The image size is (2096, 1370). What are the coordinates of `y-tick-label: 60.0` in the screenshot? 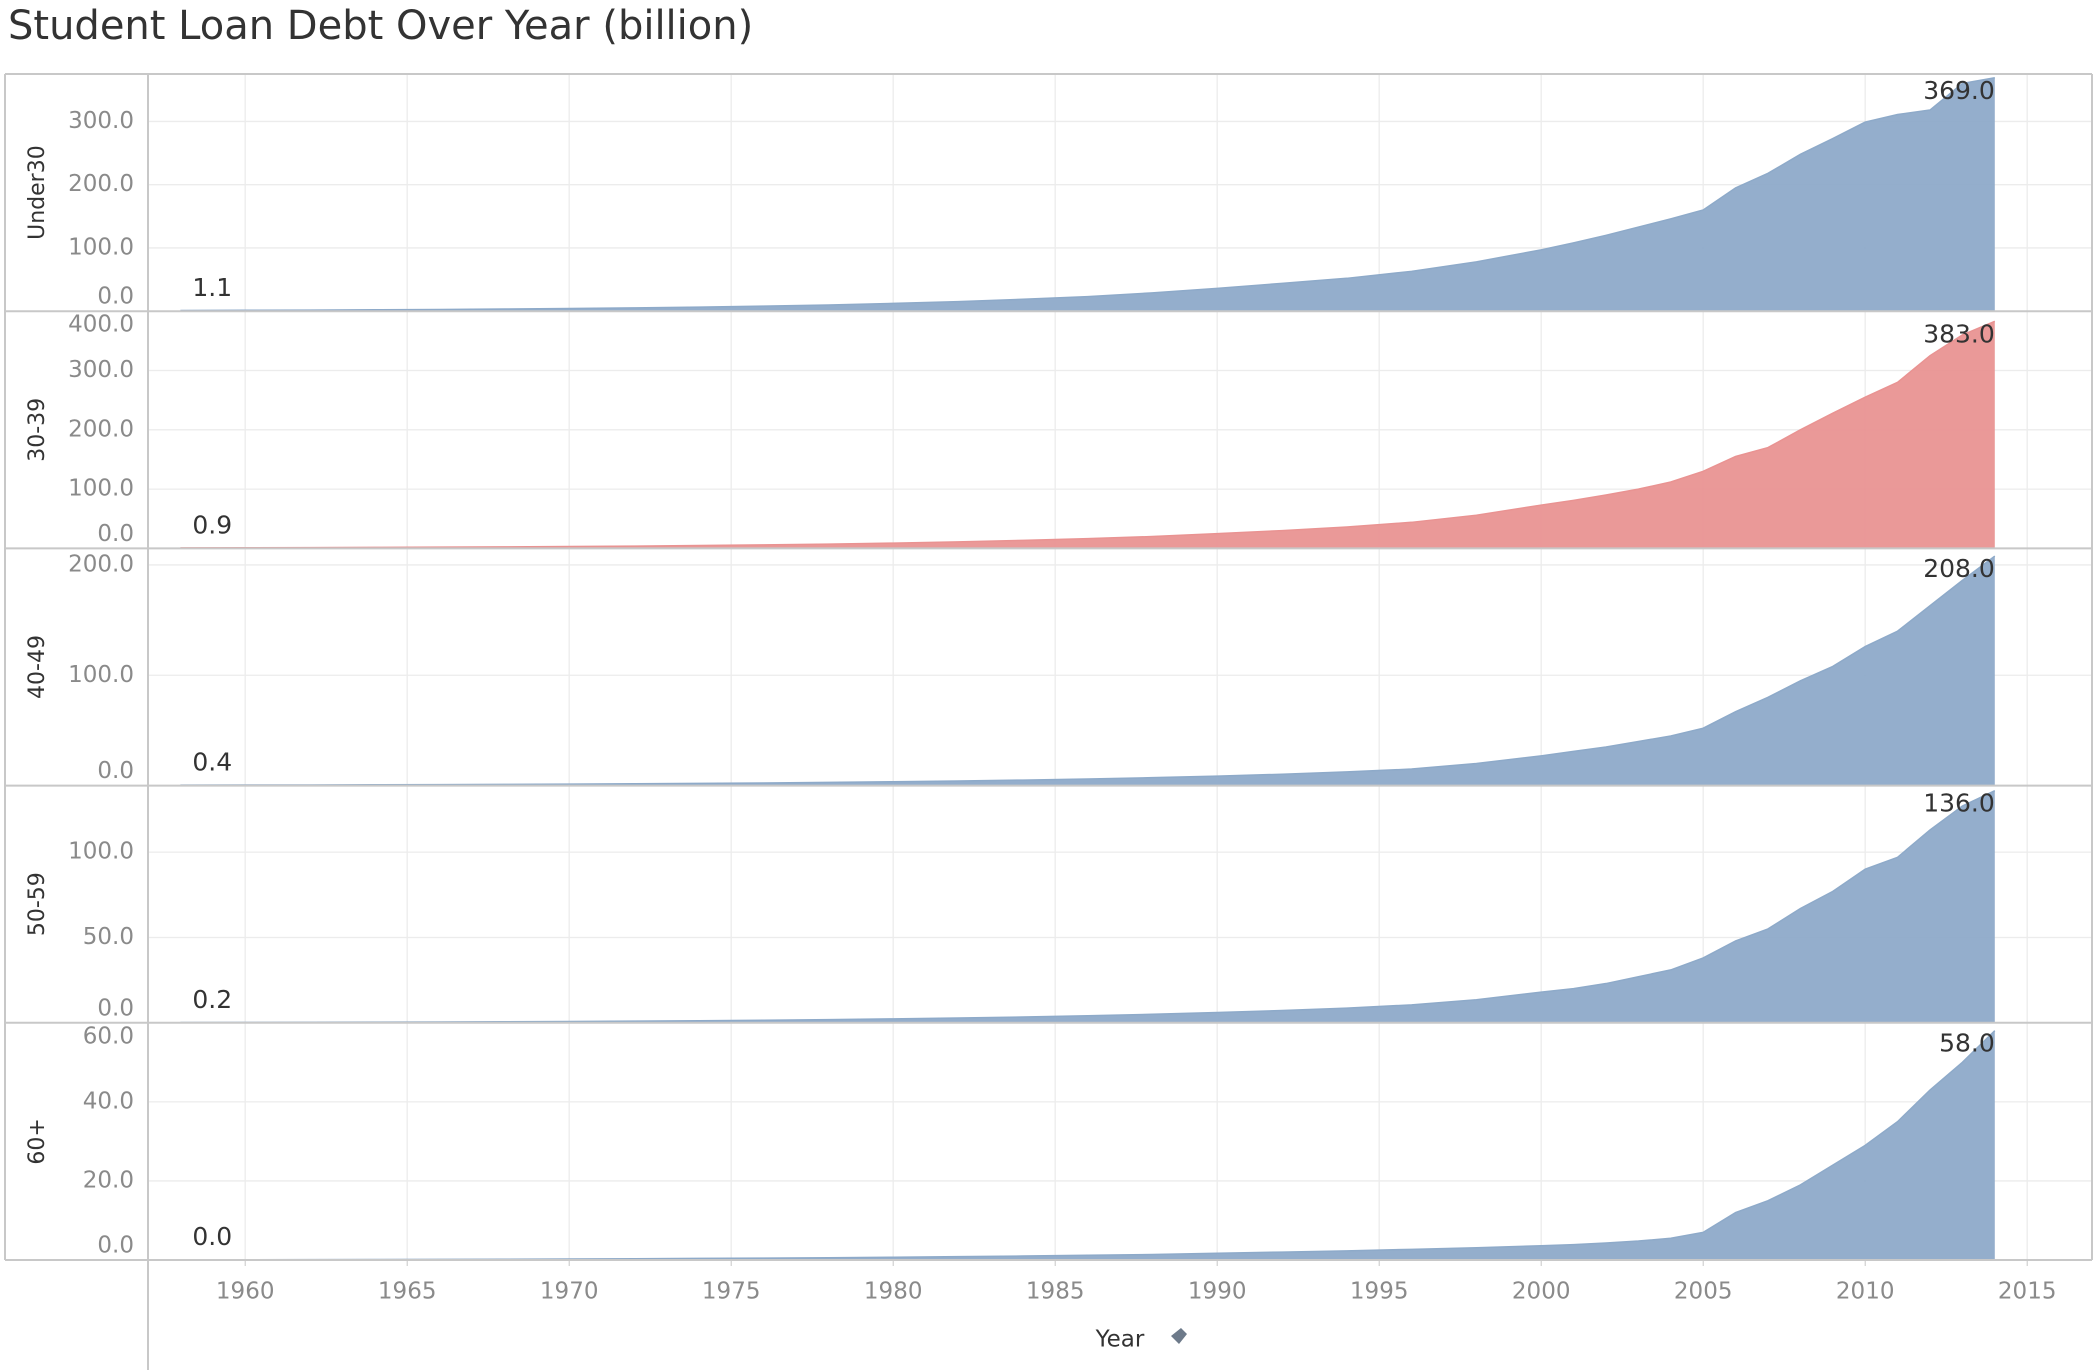 It's located at (108, 1036).